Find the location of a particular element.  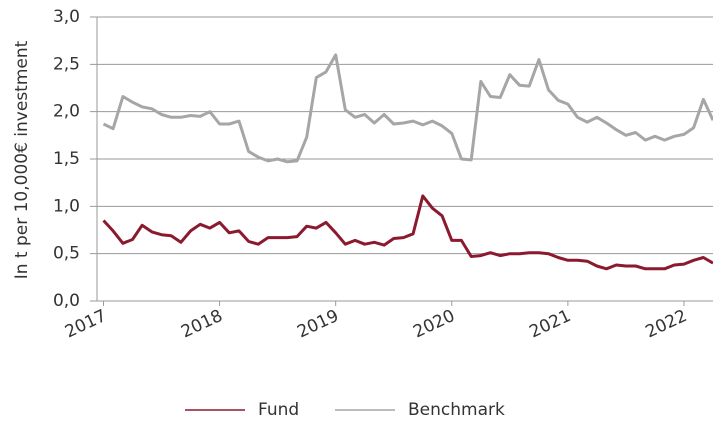

y-tick-label: 0,5 is located at coordinates (66, 254).